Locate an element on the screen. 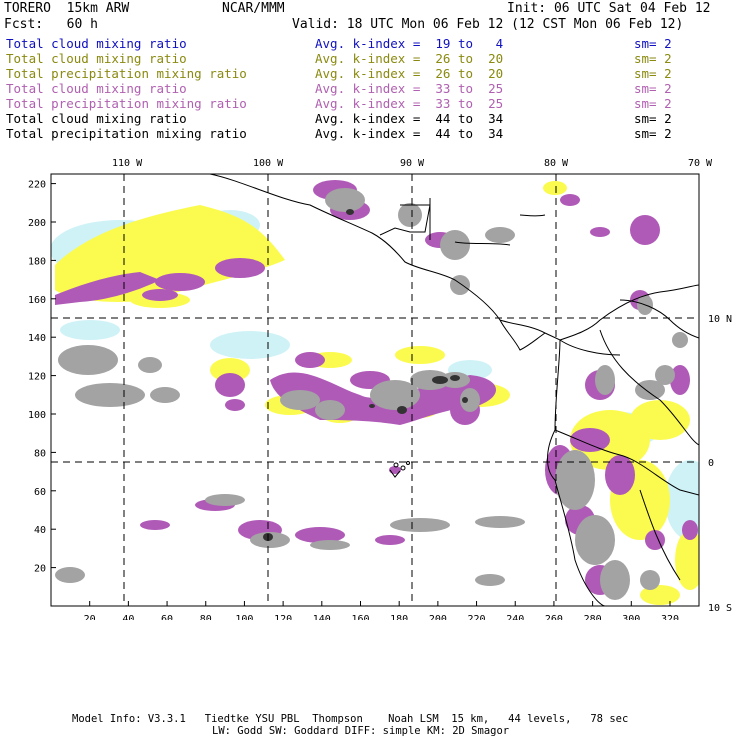 This screenshot has width=740, height=740. y-tick-label: 80 is located at coordinates (40, 453).